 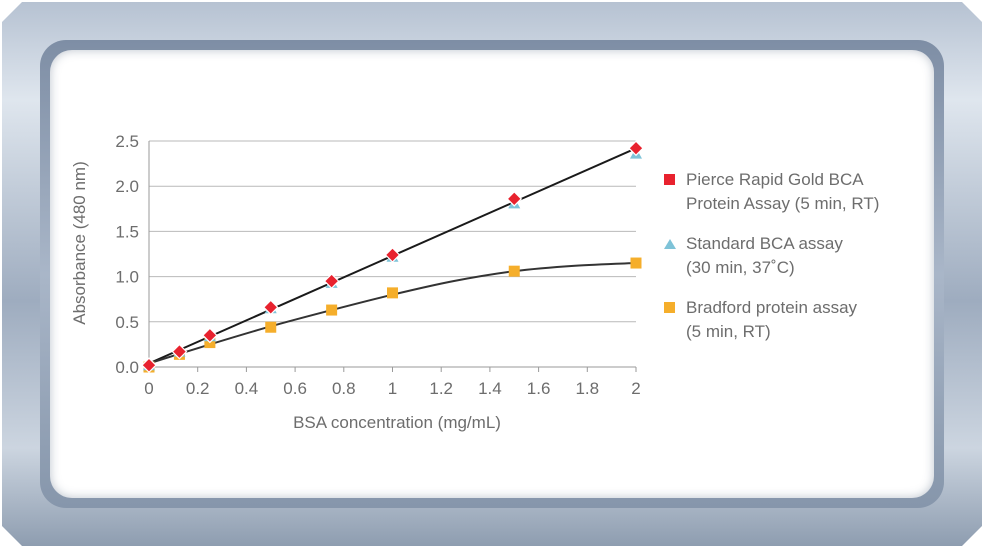 I want to click on legend-label-line: Protein Assay (5 min, RT), so click(x=783, y=203).